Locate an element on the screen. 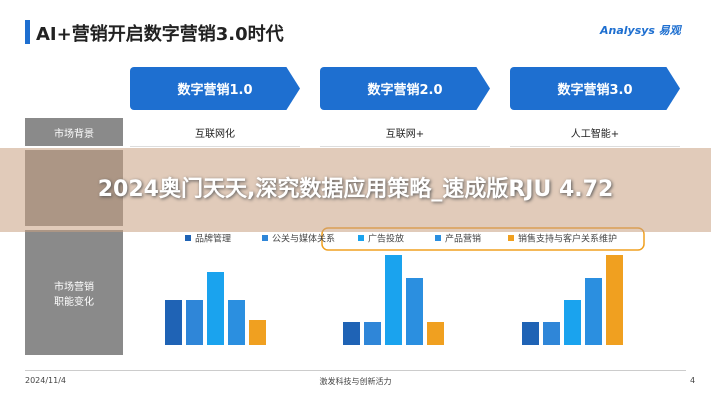  page-number: 4 is located at coordinates (693, 380).